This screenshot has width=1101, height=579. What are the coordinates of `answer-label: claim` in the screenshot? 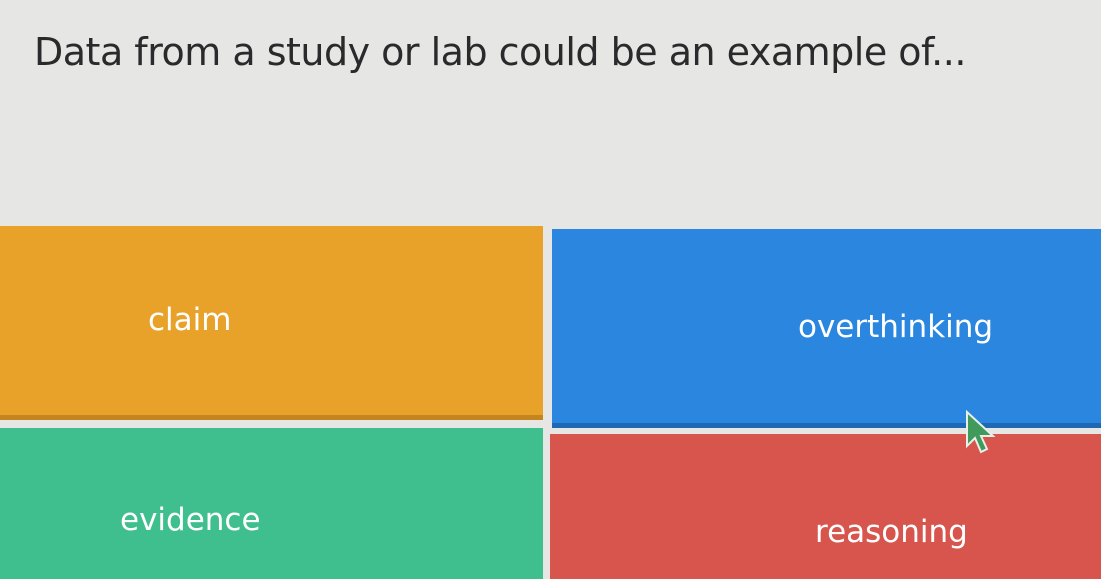 It's located at (190, 320).